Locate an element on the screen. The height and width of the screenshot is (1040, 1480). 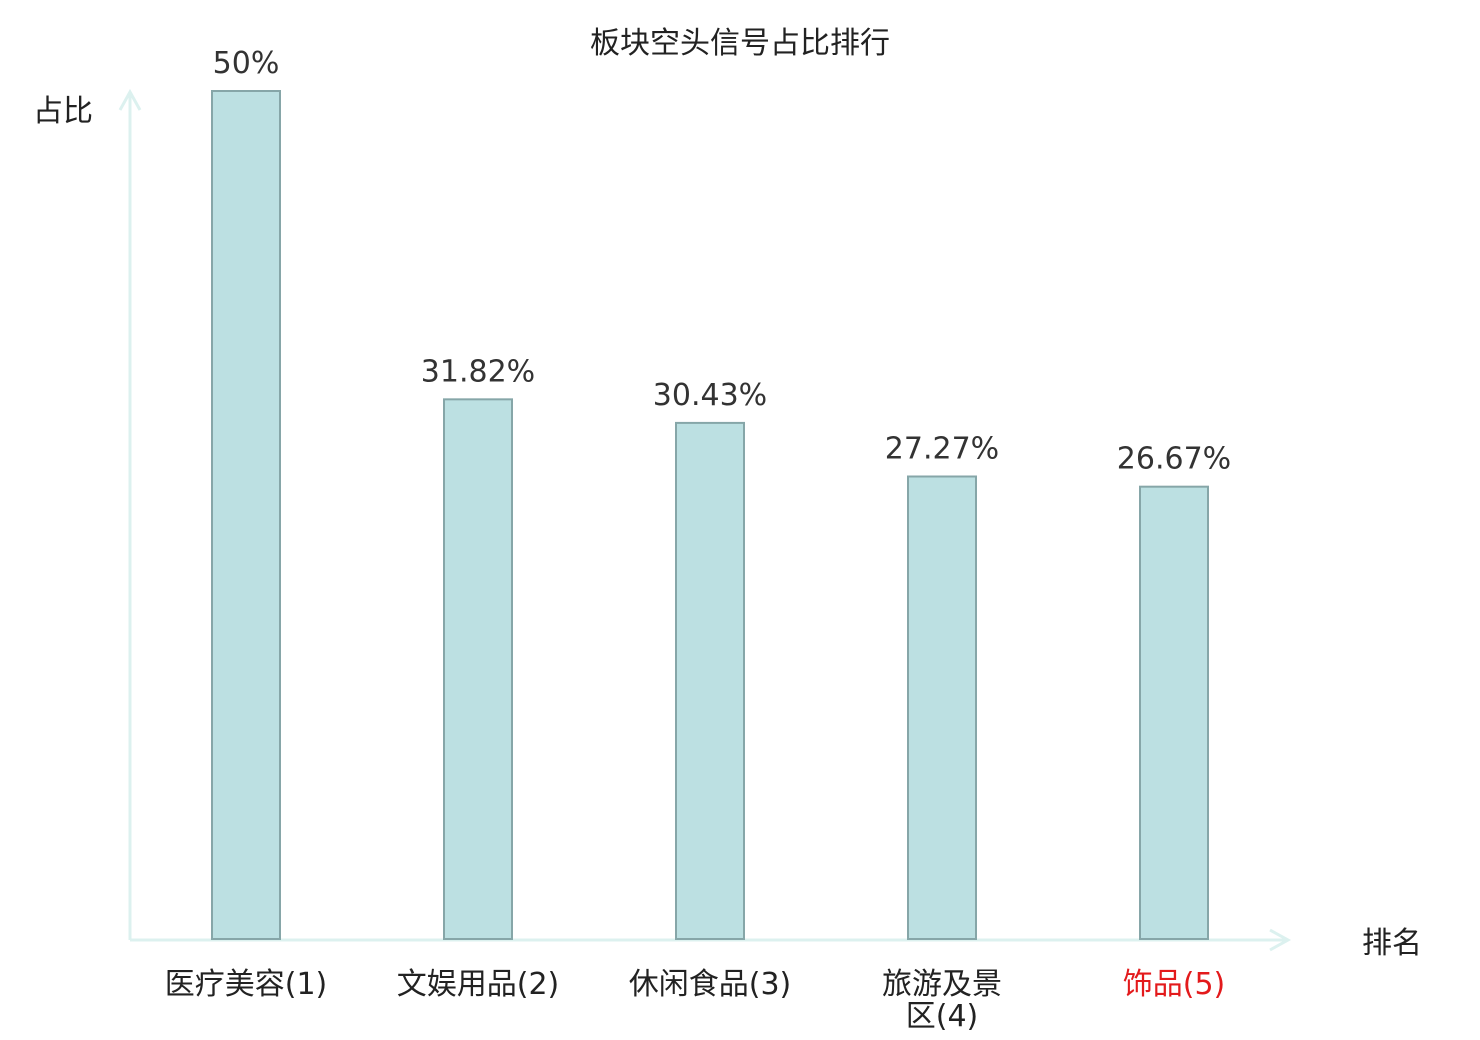
x-tick-label: 休闲食品(3) is located at coordinates (710, 984).